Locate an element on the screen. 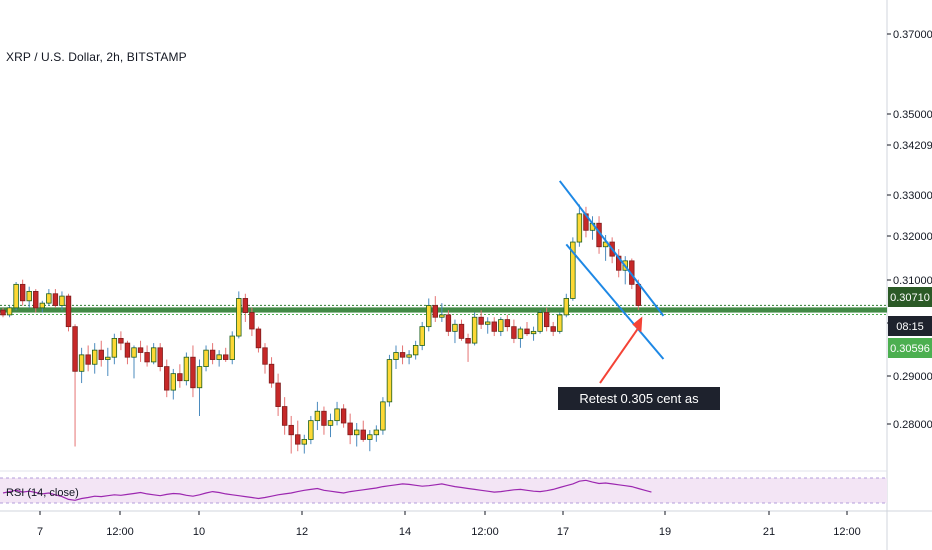  y-tick-label: 0.28000 is located at coordinates (912, 425).